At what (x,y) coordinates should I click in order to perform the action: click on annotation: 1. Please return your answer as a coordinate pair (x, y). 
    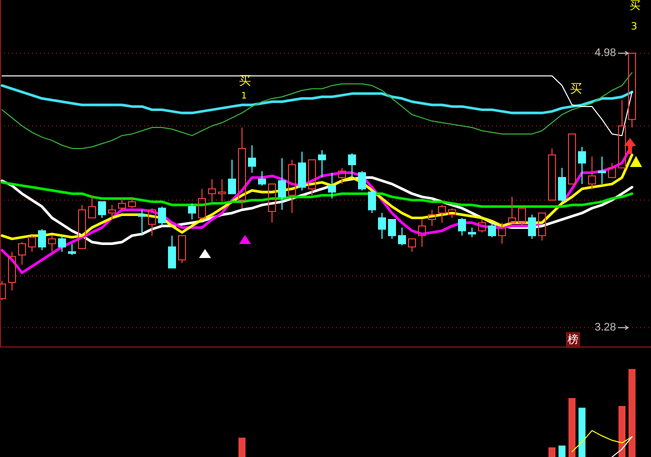
    Looking at the image, I should click on (244, 96).